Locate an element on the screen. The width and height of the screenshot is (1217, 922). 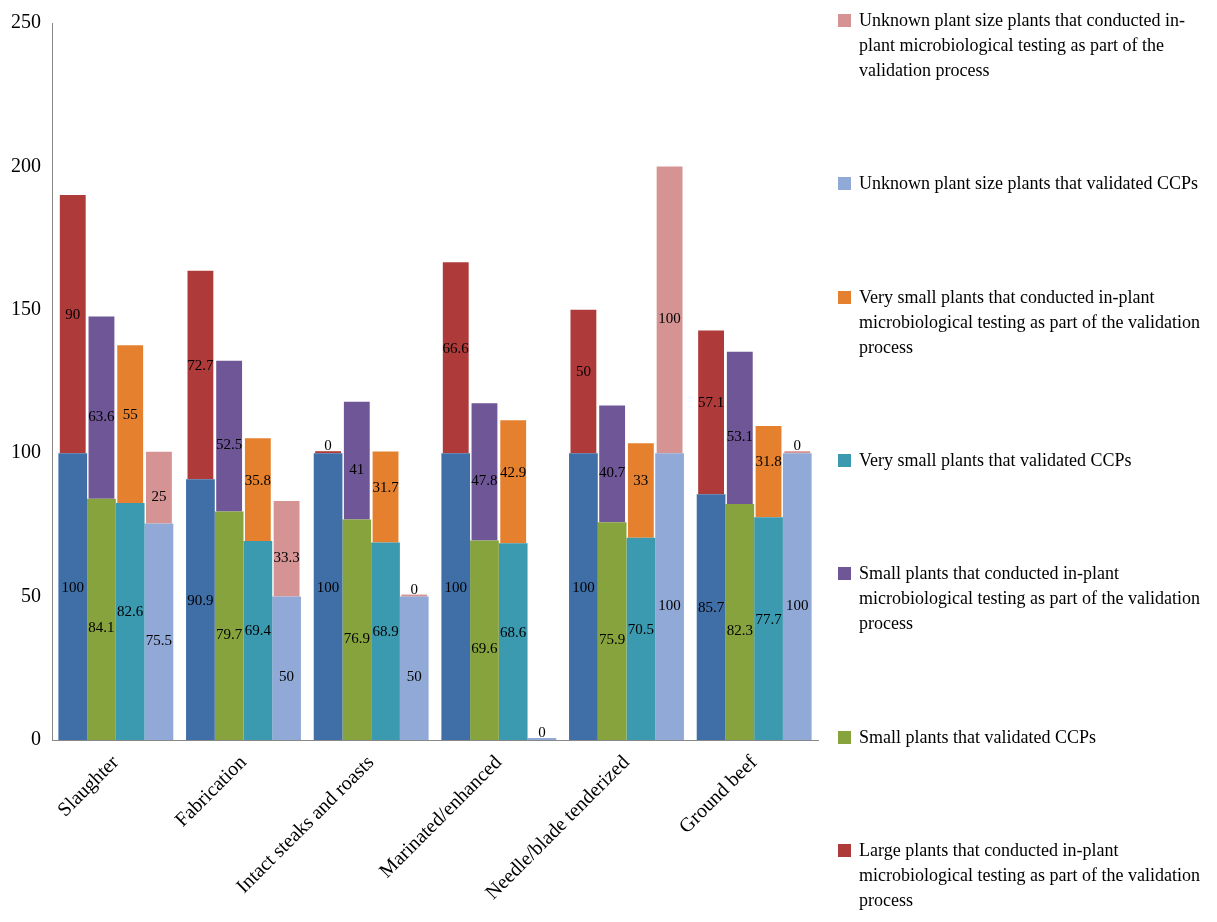
legend-label: Very small plants that conducted in-plant microbiological testing as part of the validation process is located at coordinates (1030, 322).